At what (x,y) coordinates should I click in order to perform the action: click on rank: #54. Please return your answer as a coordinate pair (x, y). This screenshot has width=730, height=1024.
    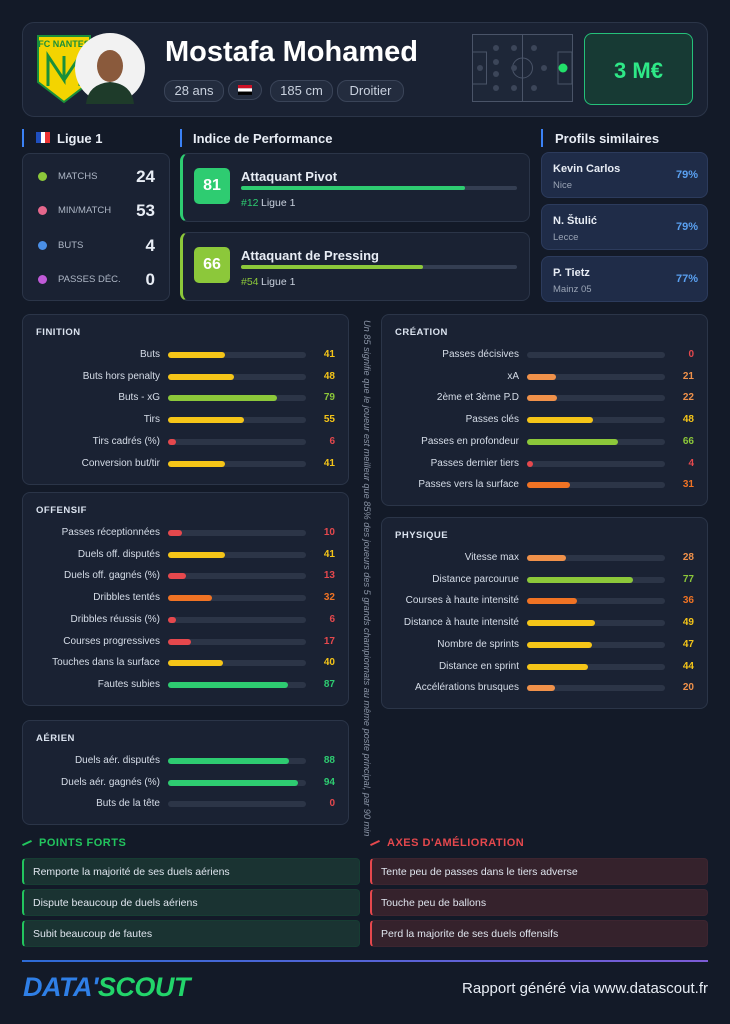
    Looking at the image, I should click on (250, 282).